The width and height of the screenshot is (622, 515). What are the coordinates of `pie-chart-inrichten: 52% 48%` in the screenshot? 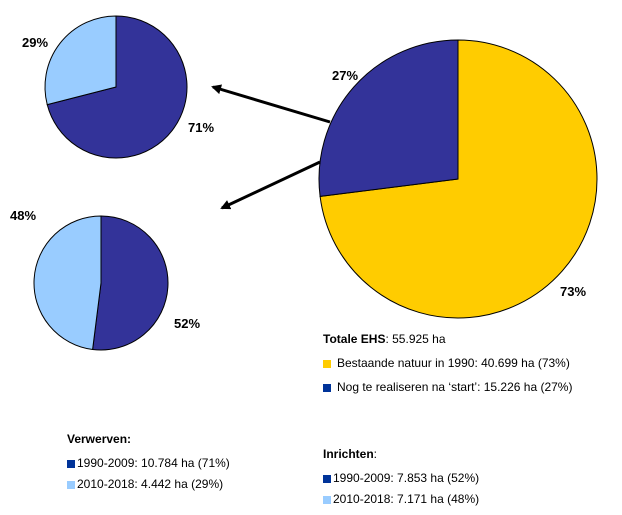 It's located at (105, 279).